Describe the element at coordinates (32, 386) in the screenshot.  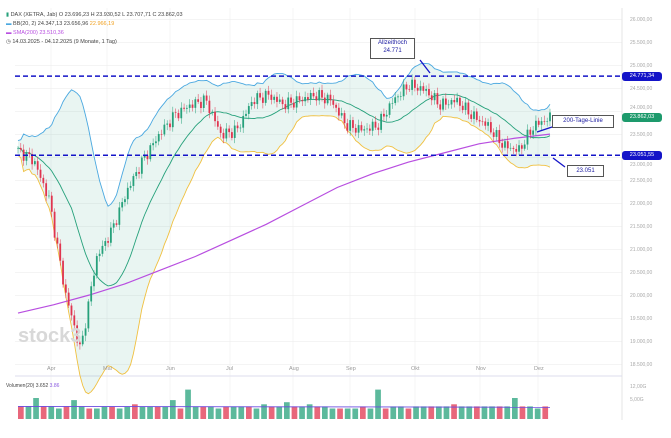
I see `volume-legend: Volumen(20) 3.652 3.86` at that location.